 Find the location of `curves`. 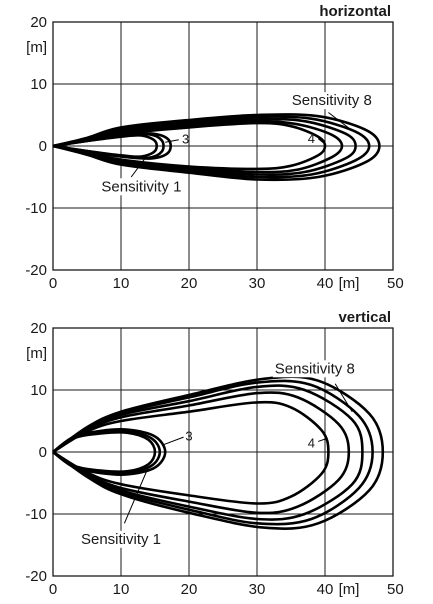

curves is located at coordinates (216, 147).